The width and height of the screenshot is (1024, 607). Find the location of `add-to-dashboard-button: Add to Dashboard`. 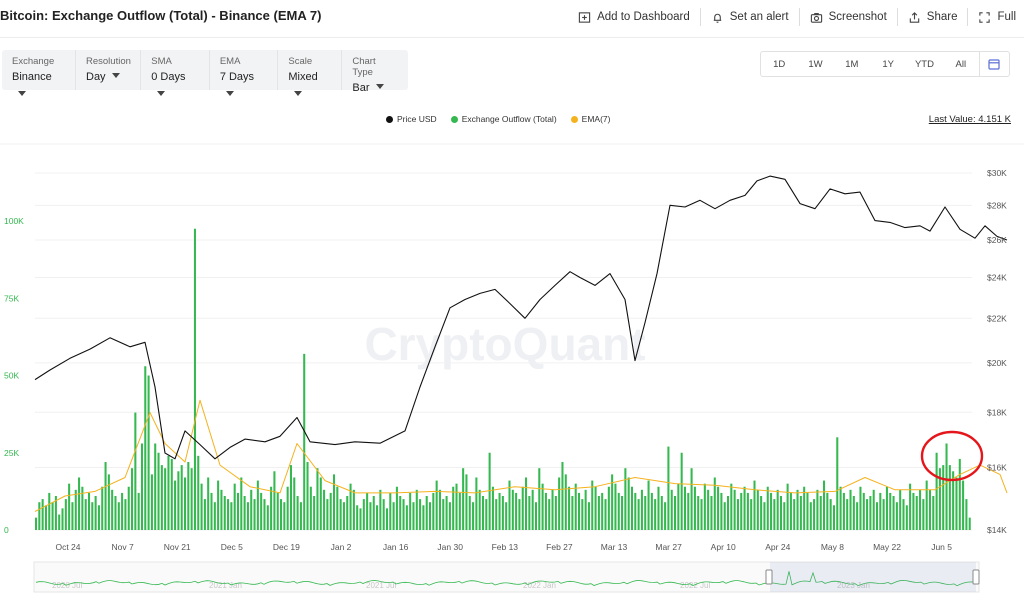

add-to-dashboard-button: Add to Dashboard is located at coordinates (634, 17).